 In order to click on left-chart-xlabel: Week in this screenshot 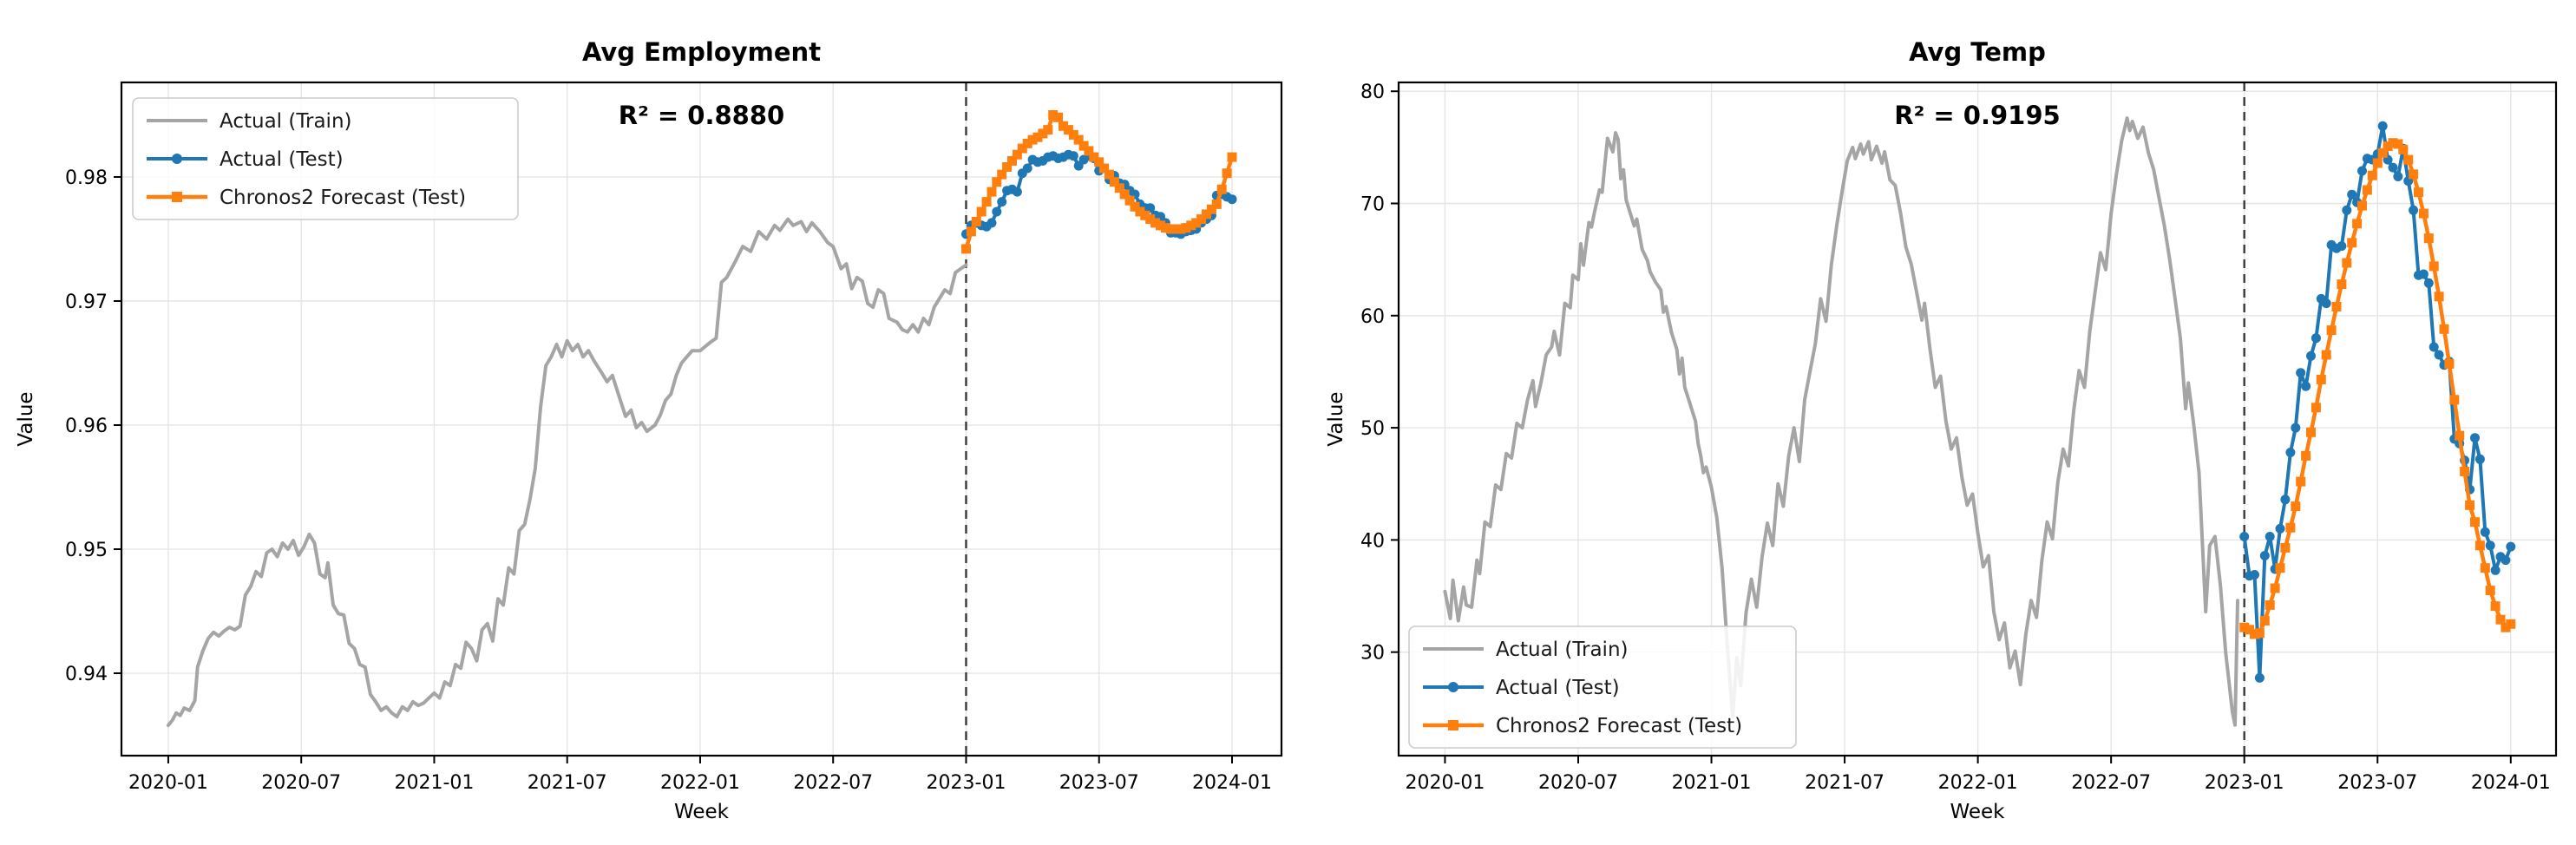, I will do `click(701, 812)`.